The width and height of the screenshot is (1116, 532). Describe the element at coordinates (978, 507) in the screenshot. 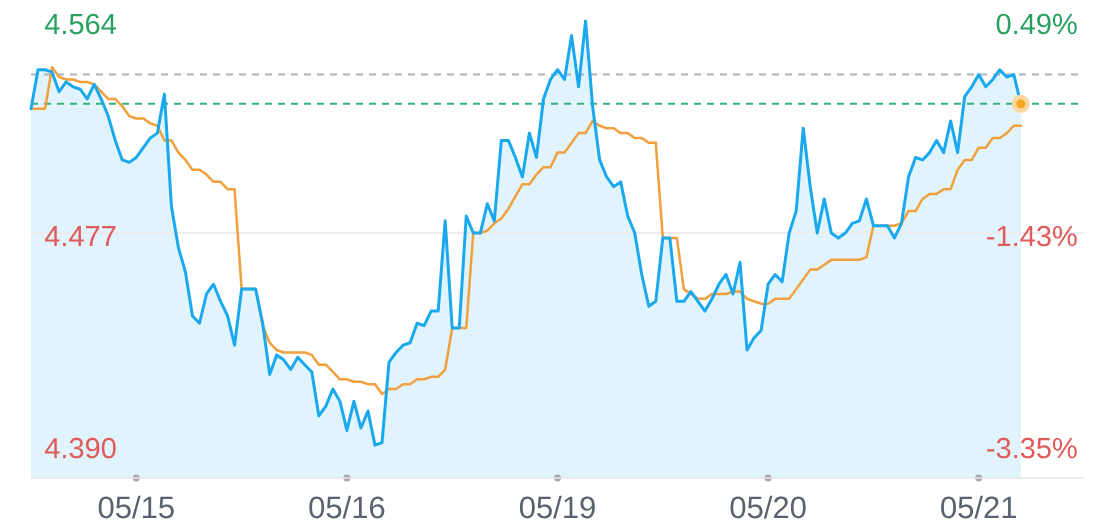

I see `x-tick-label: 05/21` at that location.